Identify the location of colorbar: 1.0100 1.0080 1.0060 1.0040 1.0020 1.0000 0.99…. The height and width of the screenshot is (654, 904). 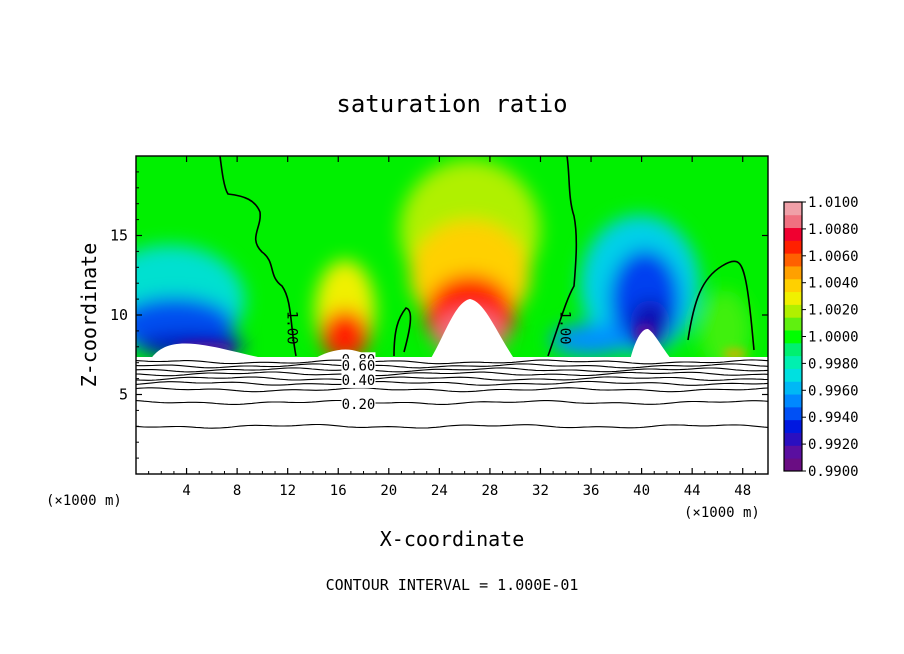
(821, 337).